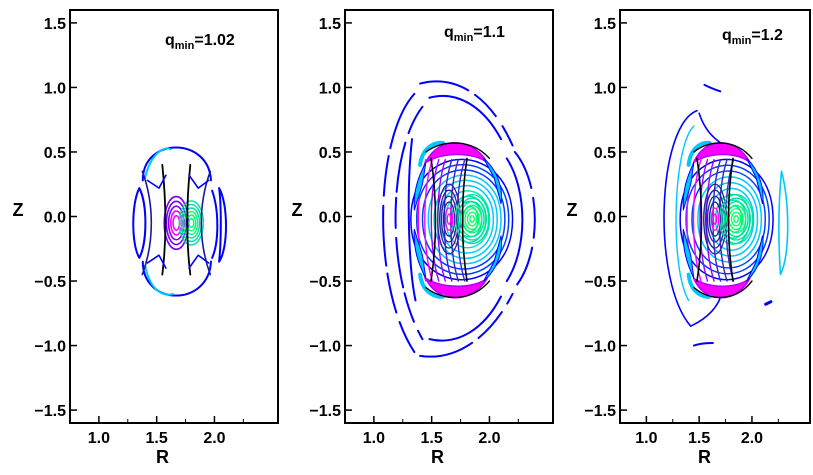 The height and width of the screenshot is (475, 813). What do you see at coordinates (214, 40) in the screenshot?
I see `title-value: =1.02` at bounding box center [214, 40].